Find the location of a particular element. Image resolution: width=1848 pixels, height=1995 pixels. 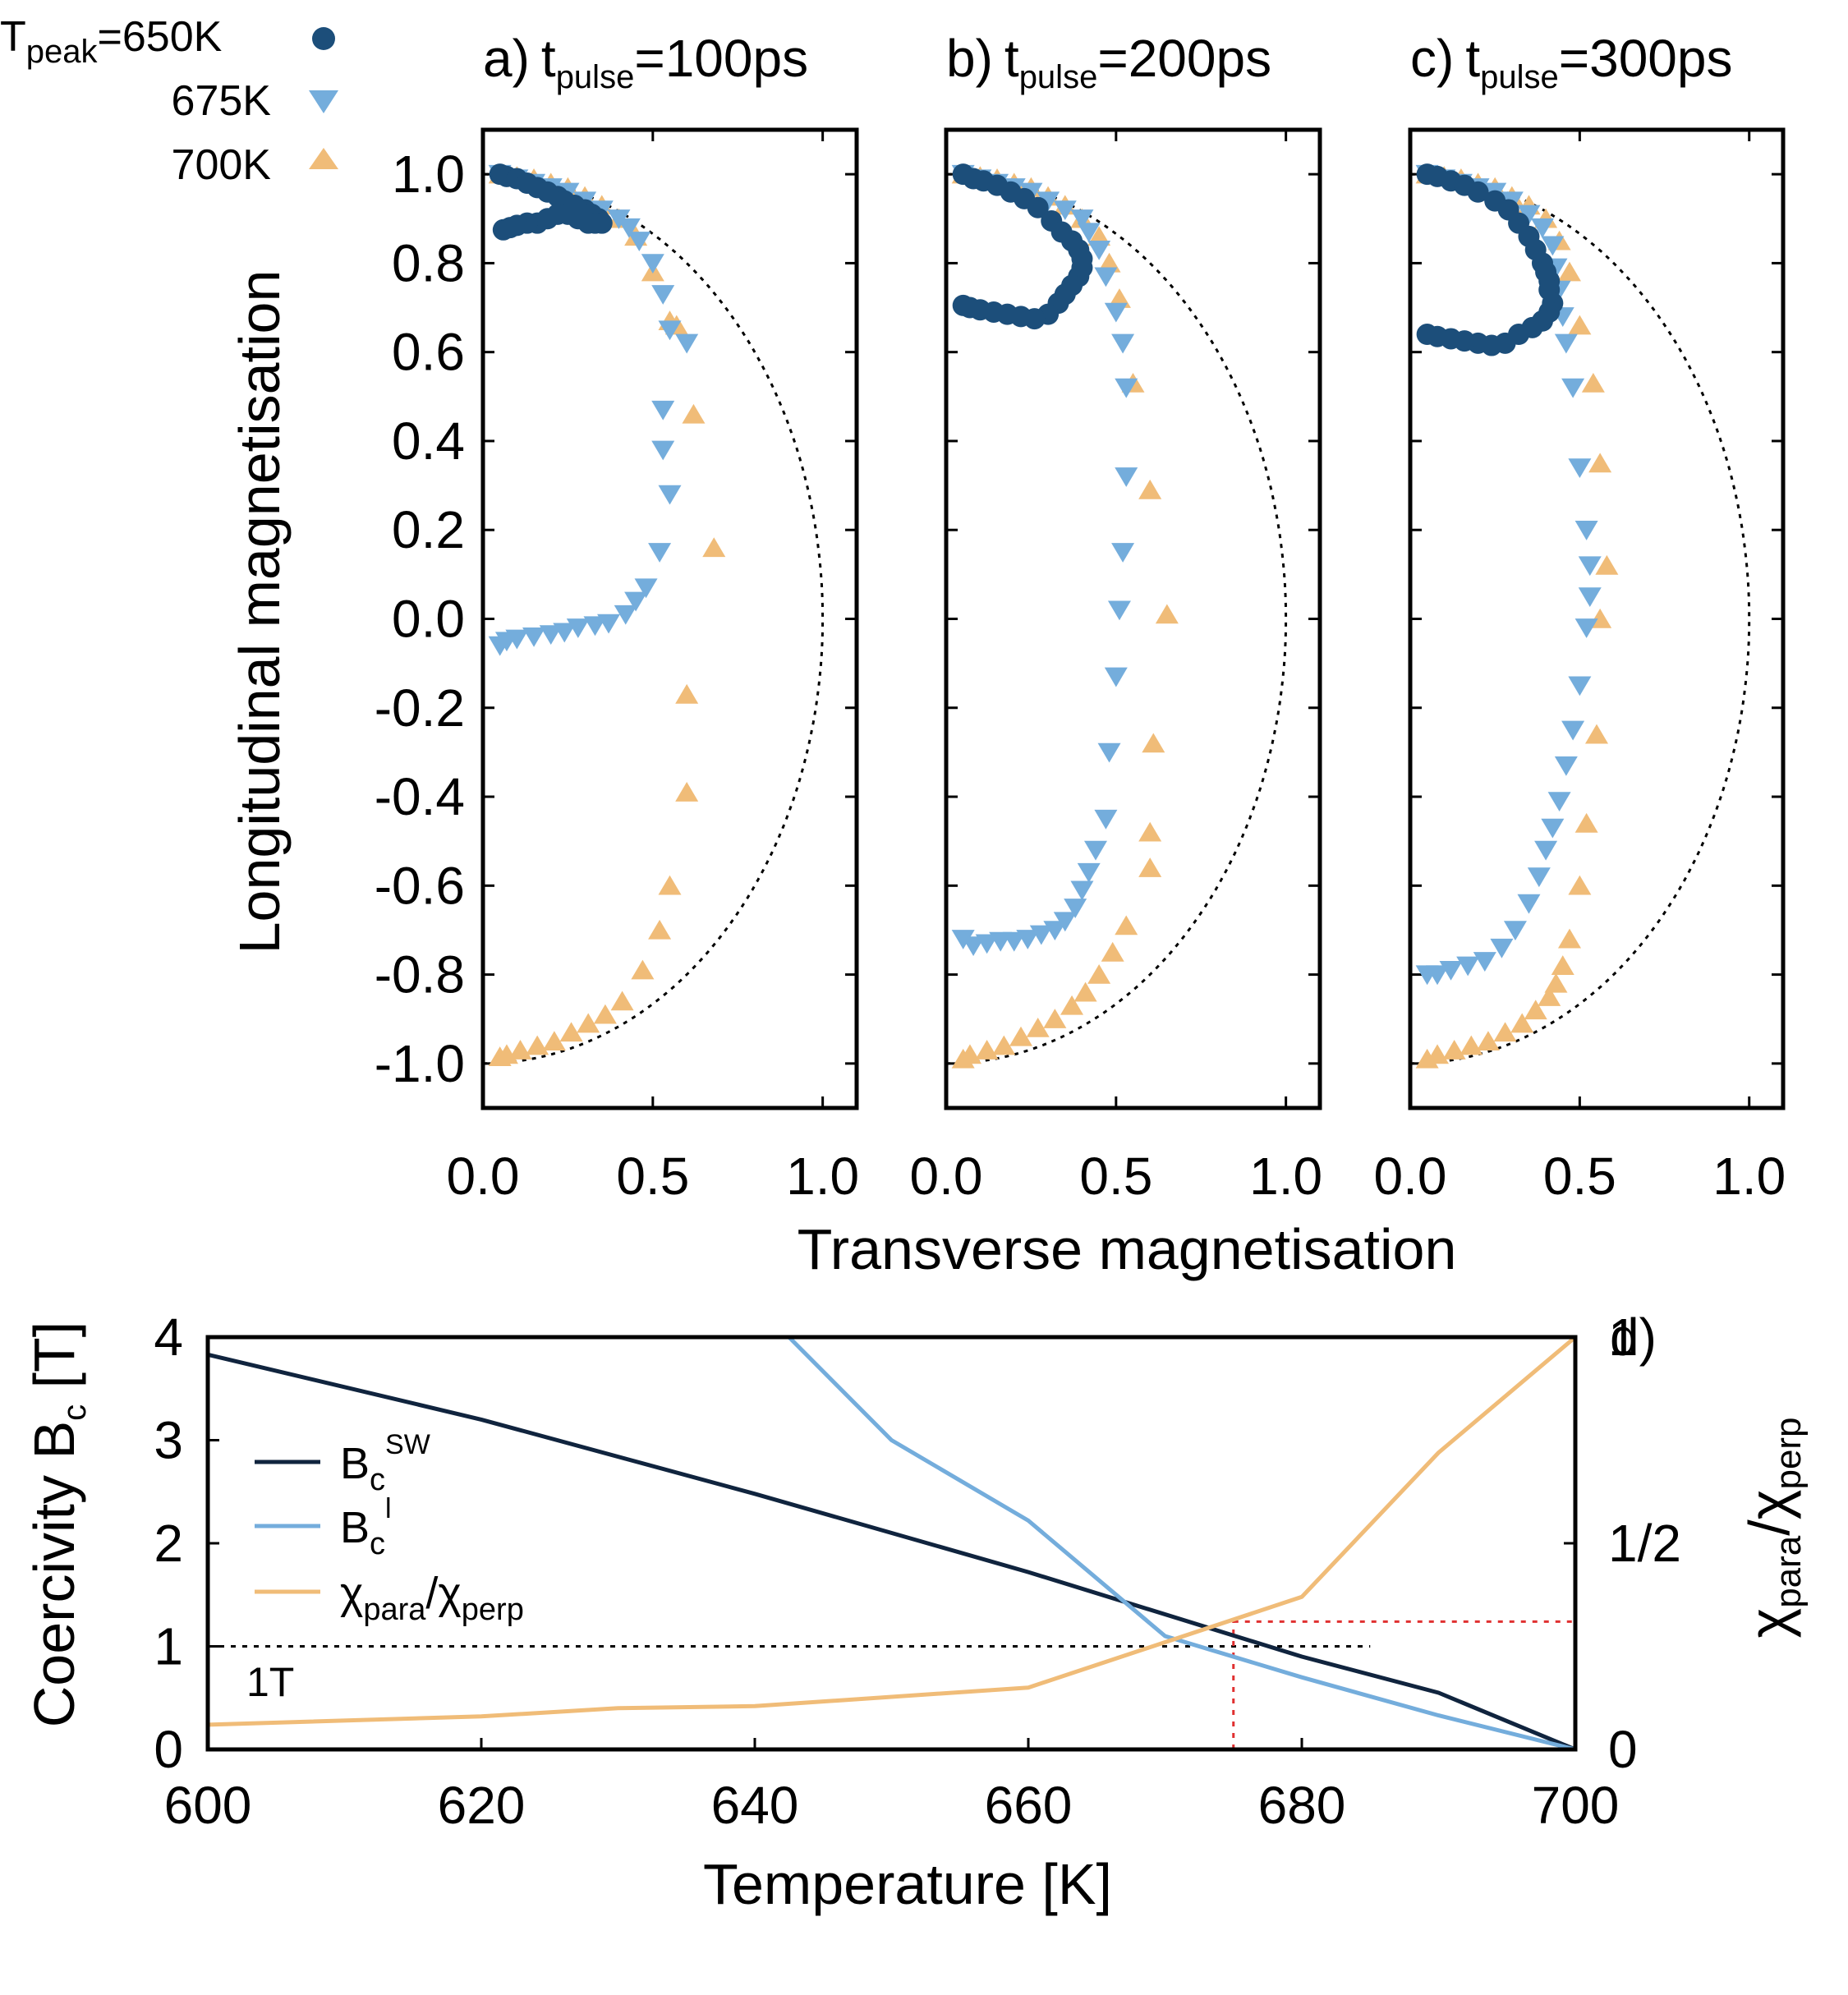

y-tick-label: 0 is located at coordinates (168, 1749).